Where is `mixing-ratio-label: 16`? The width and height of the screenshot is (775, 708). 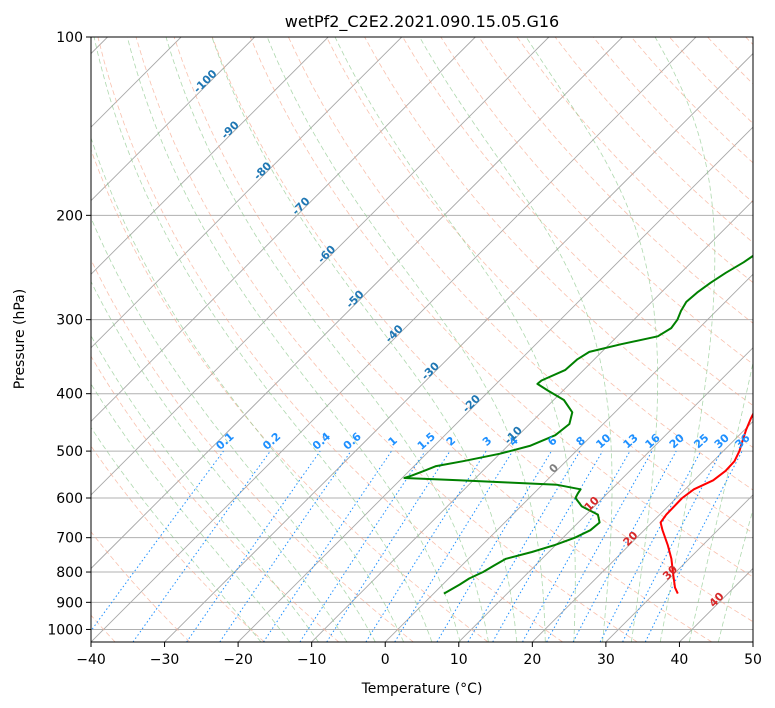
mixing-ratio-label: 16 is located at coordinates (653, 441).